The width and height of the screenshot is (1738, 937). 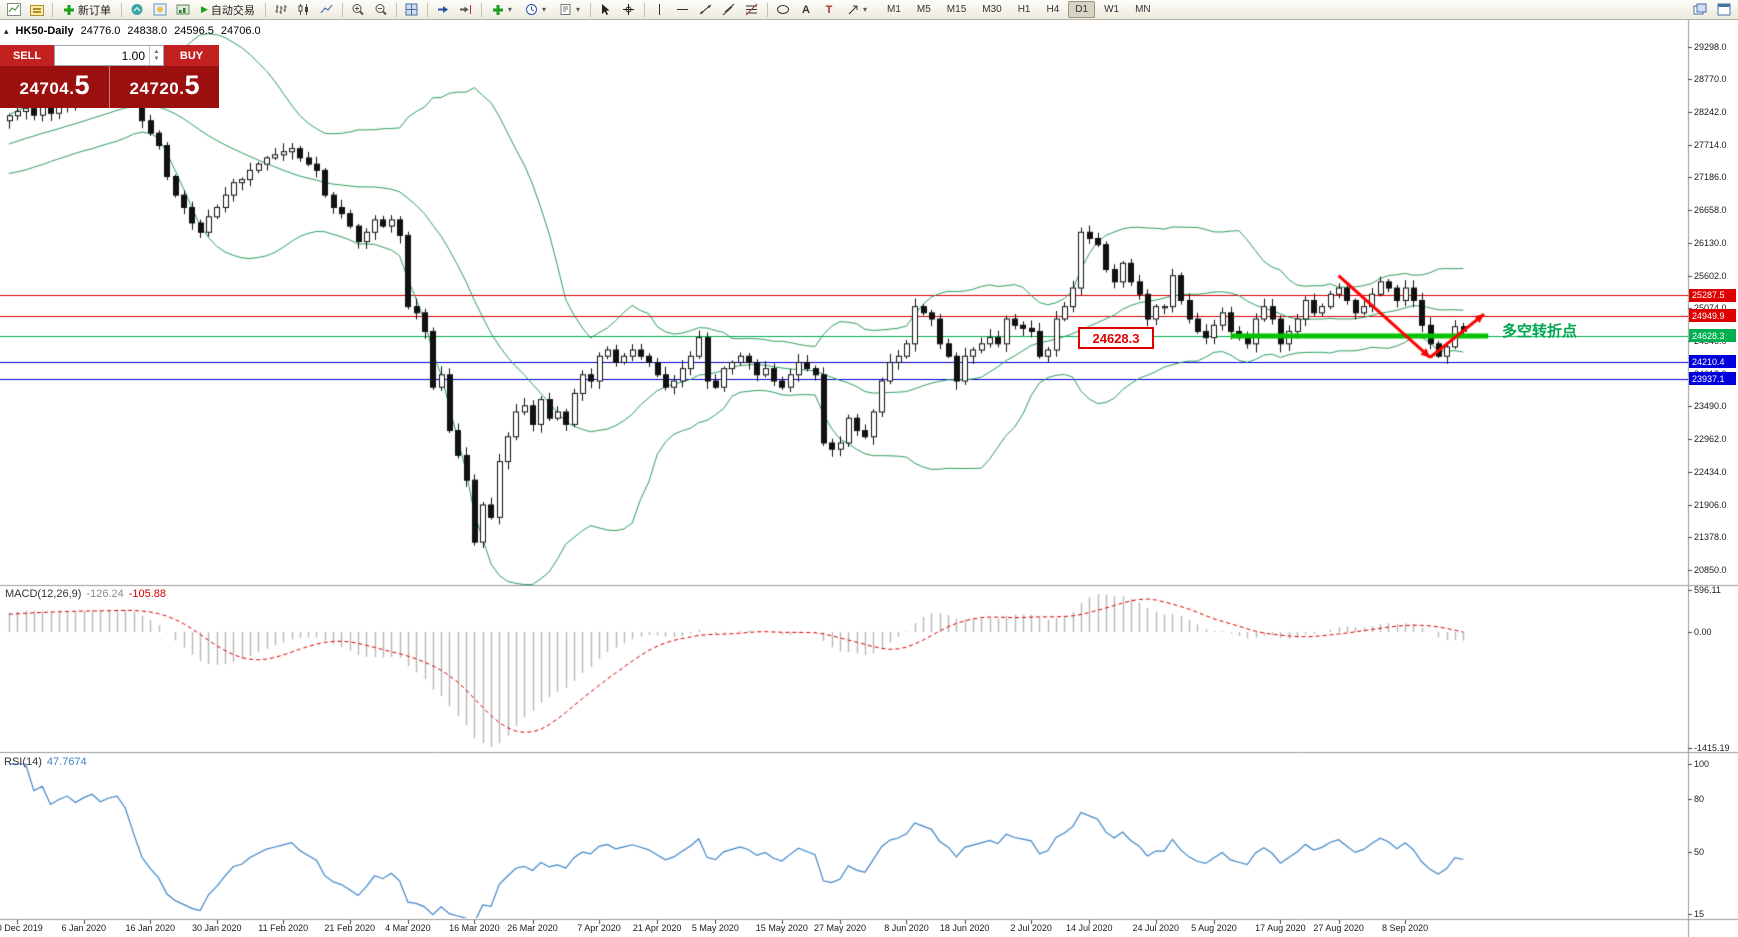 I want to click on timeframe-button-M1: M1, so click(x=893, y=9).